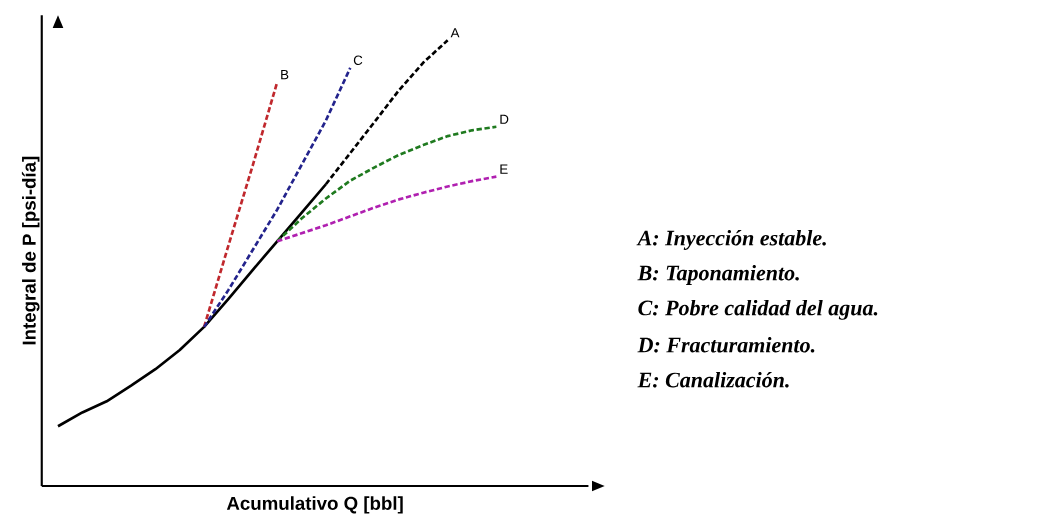 The width and height of the screenshot is (1048, 524). I want to click on series-label: C, so click(358, 60).